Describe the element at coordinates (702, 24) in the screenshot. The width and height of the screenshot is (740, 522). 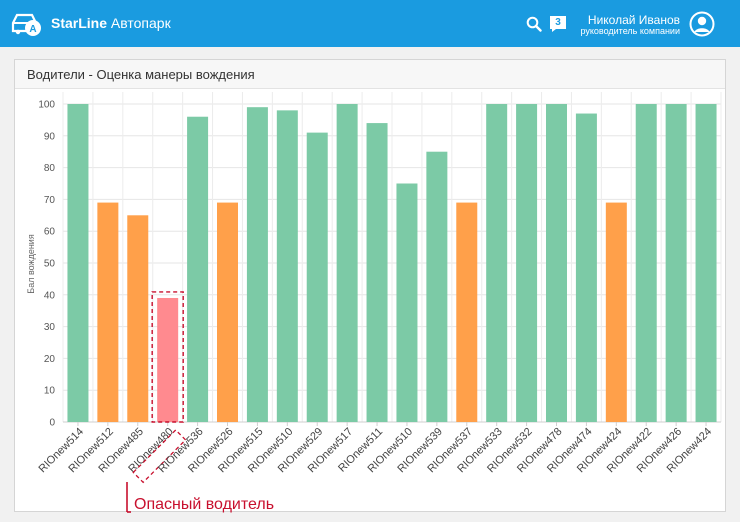
I see `user-avatar-icon` at that location.